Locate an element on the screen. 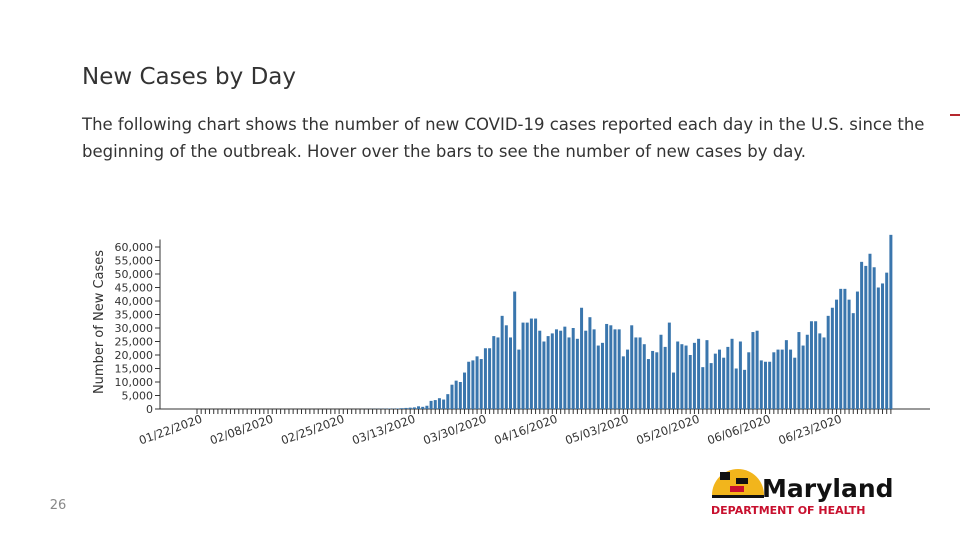 This screenshot has width=960, height=540. logo-name: Maryland is located at coordinates (828, 488).